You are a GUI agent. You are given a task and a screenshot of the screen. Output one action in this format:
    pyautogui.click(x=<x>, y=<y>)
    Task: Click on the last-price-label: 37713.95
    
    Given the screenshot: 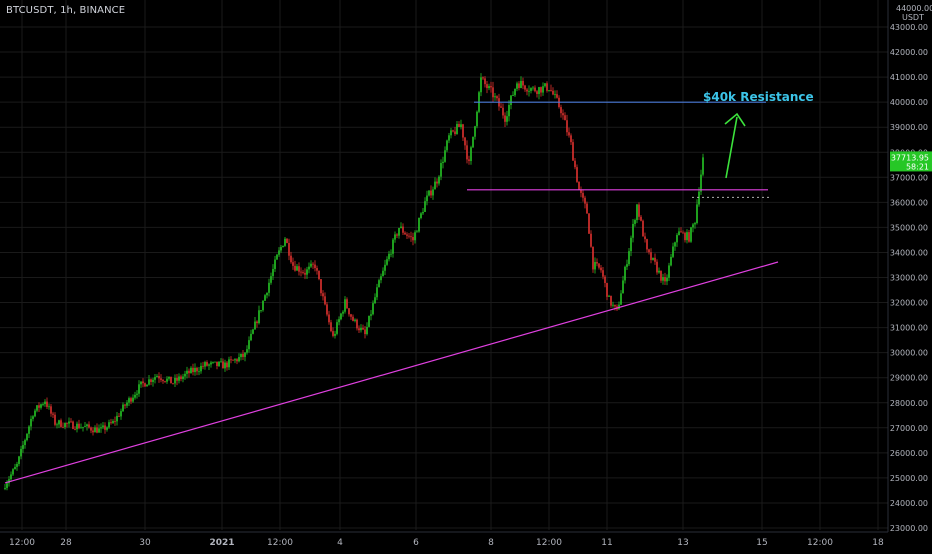 What is the action you would take?
    pyautogui.click(x=910, y=157)
    